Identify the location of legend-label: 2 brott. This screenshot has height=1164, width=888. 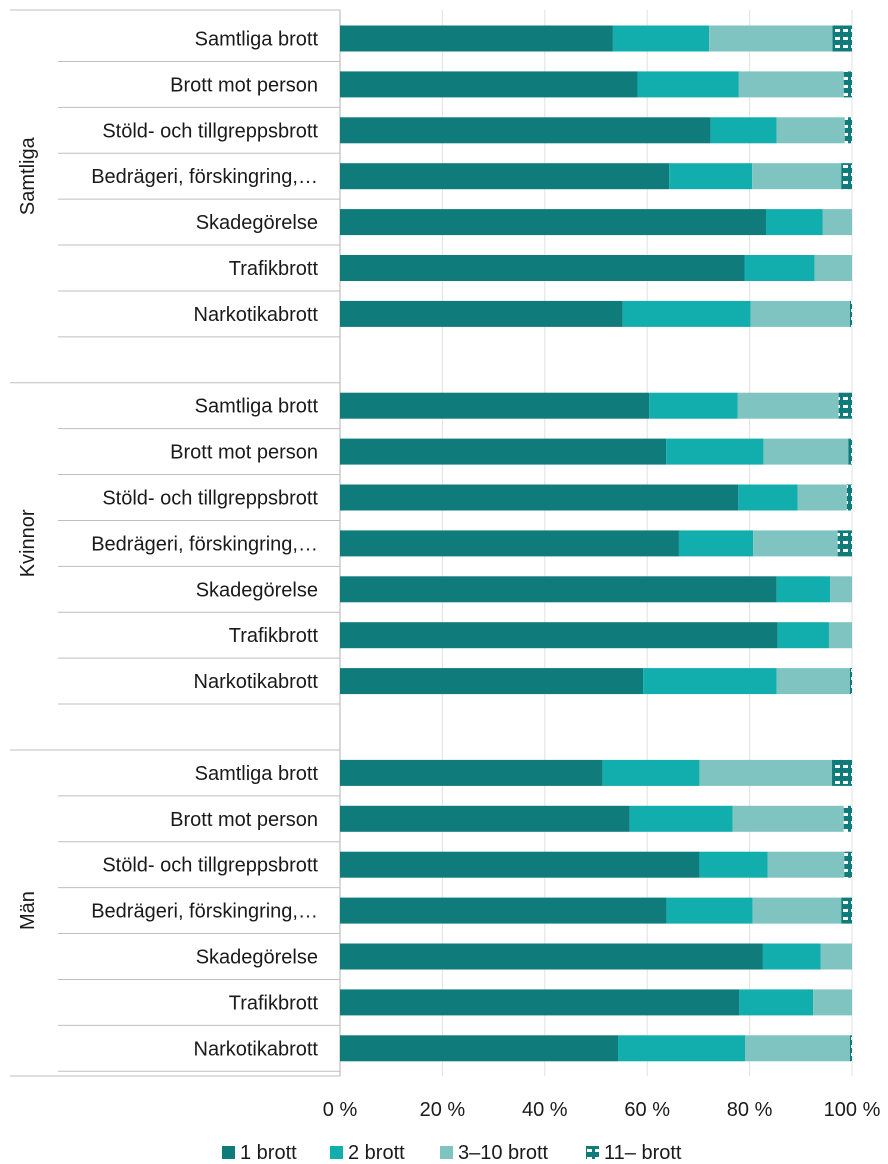
(376, 1153).